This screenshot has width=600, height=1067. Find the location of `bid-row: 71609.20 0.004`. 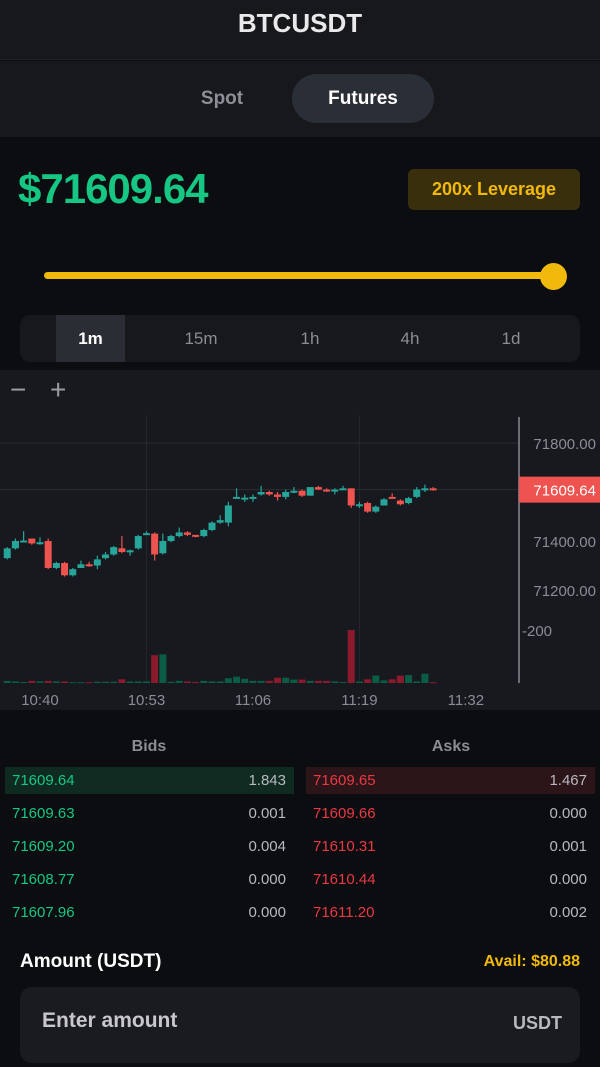

bid-row: 71609.20 0.004 is located at coordinates (149, 846).